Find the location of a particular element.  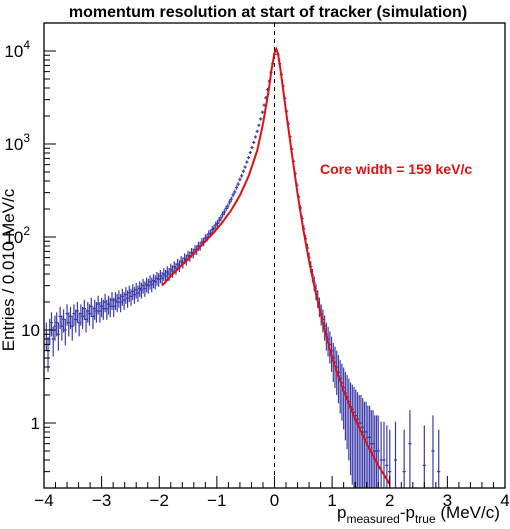

y-tick-exponent: 4 is located at coordinates (26, 45).